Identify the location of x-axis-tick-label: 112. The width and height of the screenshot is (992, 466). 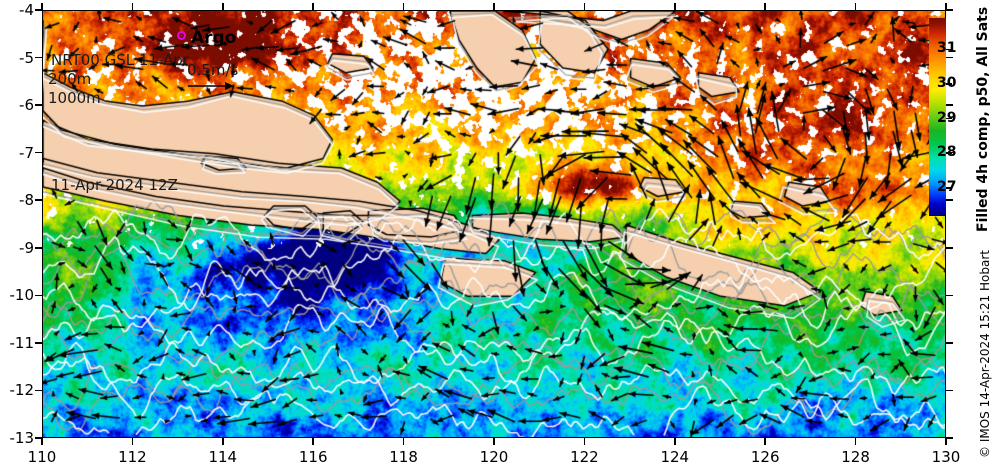
(132, 457).